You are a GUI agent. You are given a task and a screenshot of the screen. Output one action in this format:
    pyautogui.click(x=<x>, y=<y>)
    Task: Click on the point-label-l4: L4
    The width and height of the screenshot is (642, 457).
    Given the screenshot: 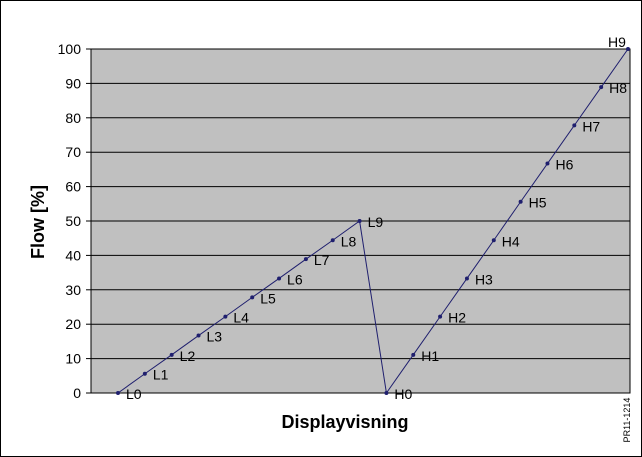 What is the action you would take?
    pyautogui.click(x=241, y=318)
    